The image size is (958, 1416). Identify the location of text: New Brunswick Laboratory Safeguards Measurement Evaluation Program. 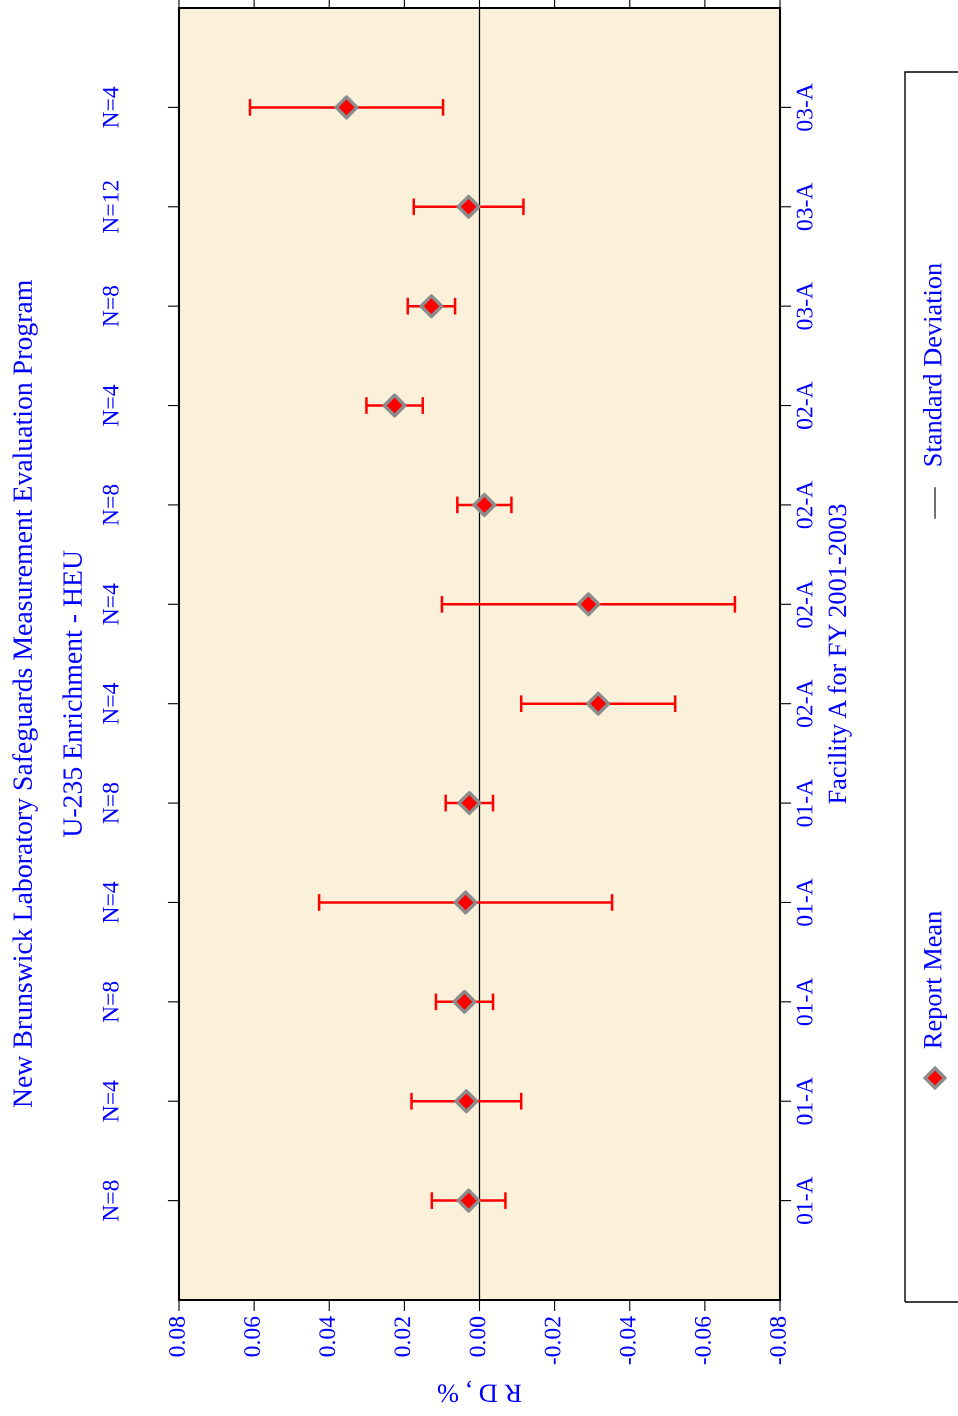
(25, 694).